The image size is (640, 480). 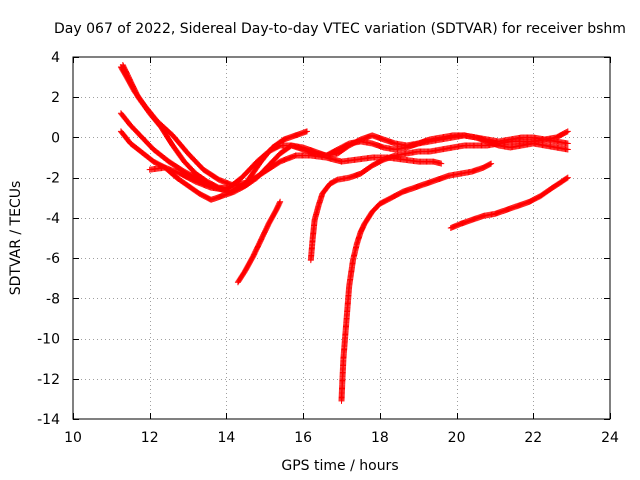 I want to click on y-tick-label: -2, so click(x=53, y=179).